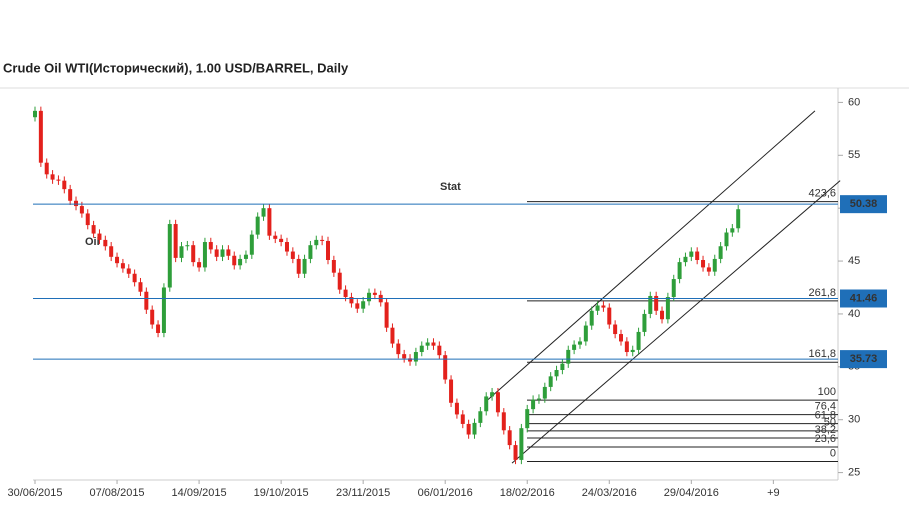 The image size is (909, 509). I want to click on fib-label: 0, so click(833, 453).